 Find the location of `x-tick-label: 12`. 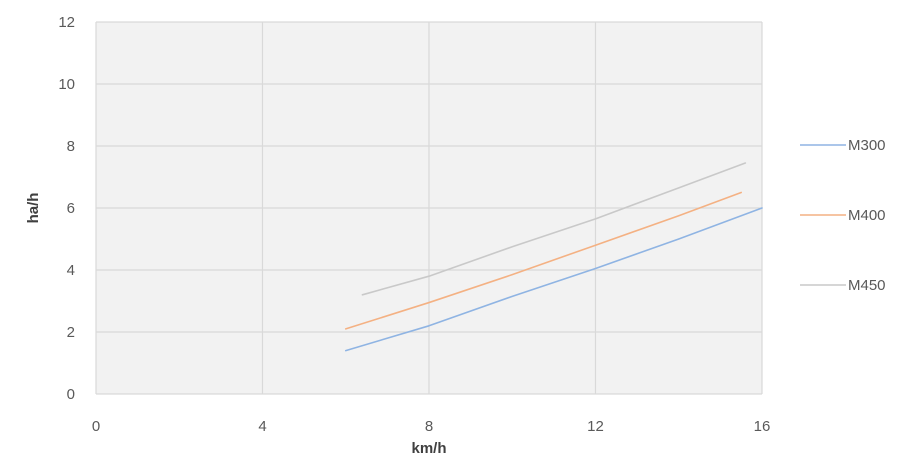

x-tick-label: 12 is located at coordinates (595, 426).